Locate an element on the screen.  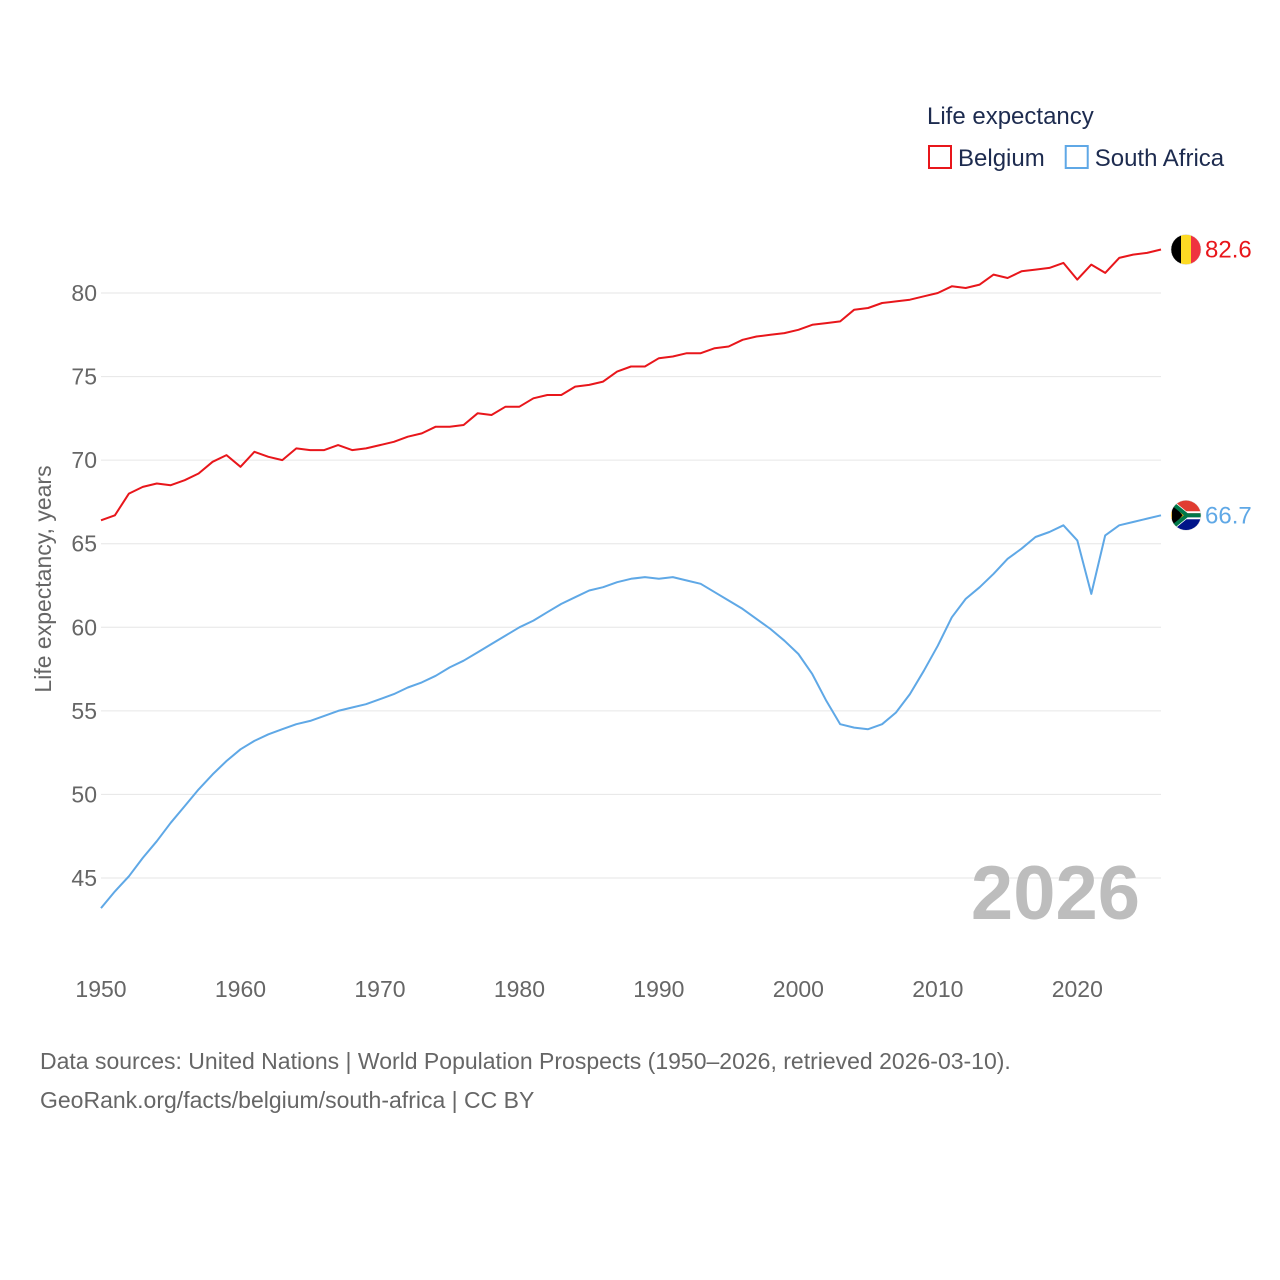
x-tick-label: 1950 is located at coordinates (100, 989).